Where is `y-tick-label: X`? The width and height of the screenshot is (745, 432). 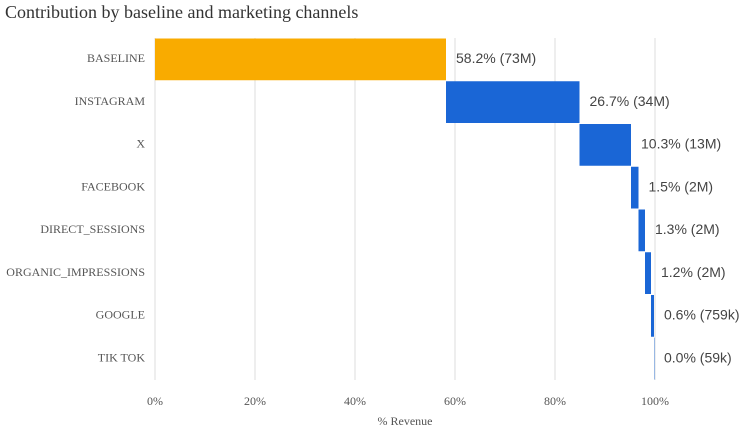
y-tick-label: X is located at coordinates (140, 144).